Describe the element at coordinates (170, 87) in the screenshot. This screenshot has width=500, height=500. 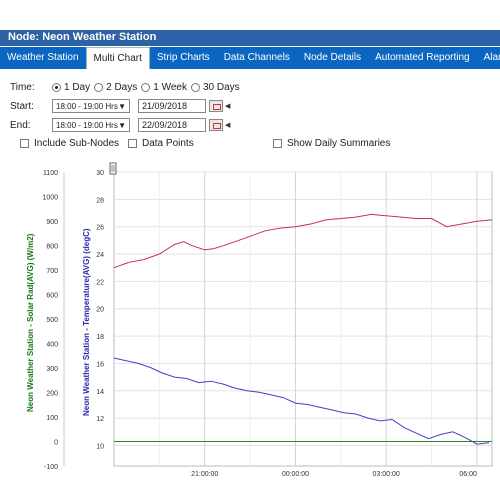
I see `radio-1-week-label: 1 Week` at that location.